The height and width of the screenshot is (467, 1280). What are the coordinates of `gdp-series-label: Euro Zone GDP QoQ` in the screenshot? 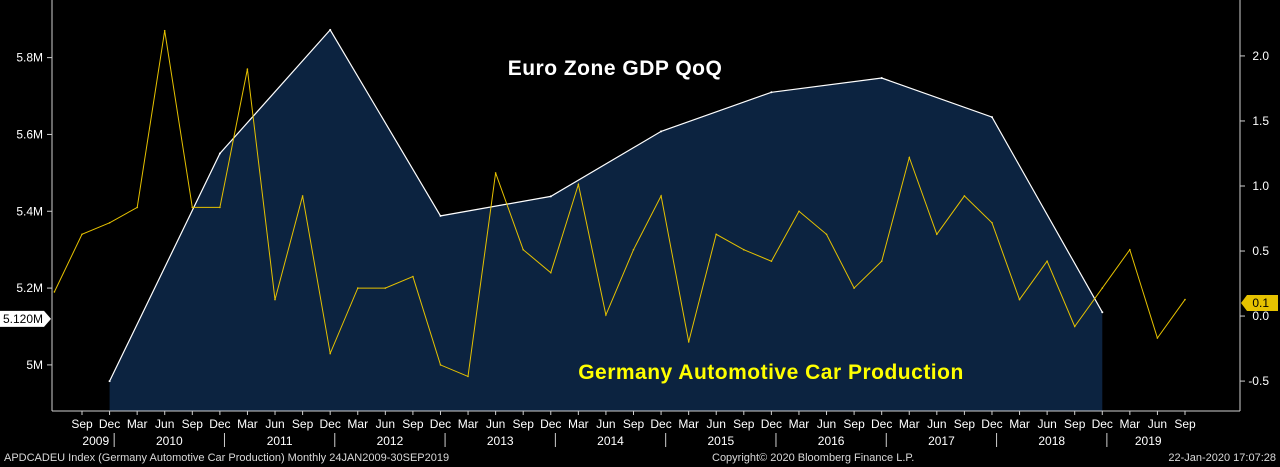 It's located at (615, 68).